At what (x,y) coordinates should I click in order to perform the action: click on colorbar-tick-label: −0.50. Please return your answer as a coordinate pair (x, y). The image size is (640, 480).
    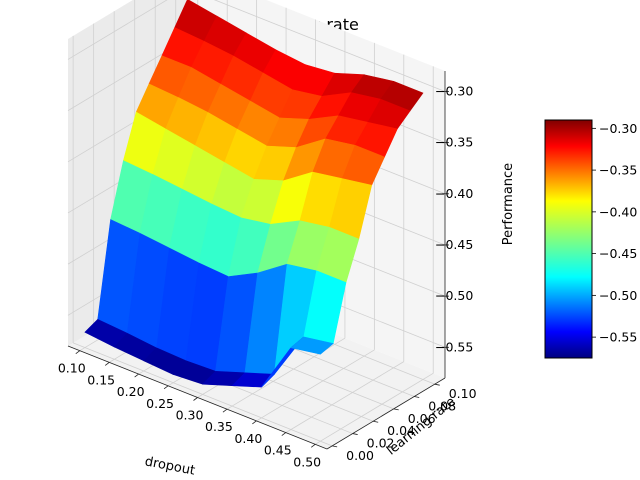
    Looking at the image, I should click on (618, 295).